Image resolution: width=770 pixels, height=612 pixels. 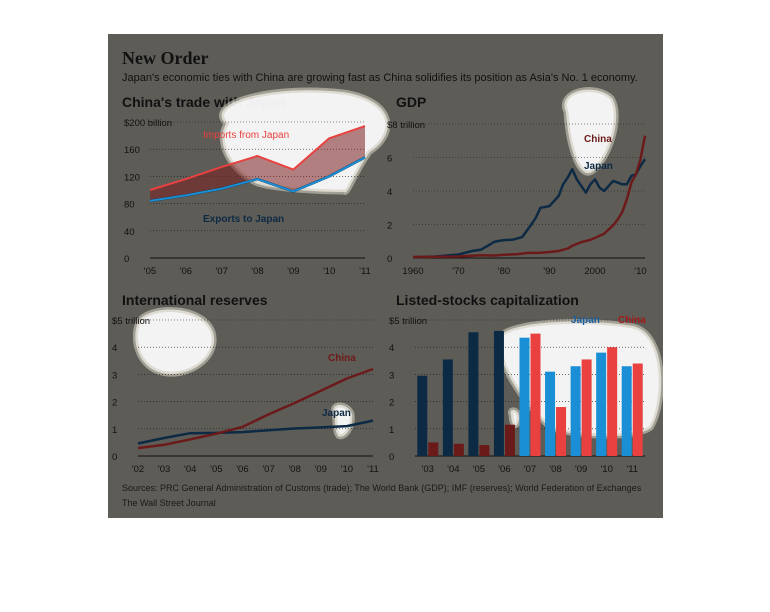 What do you see at coordinates (549, 271) in the screenshot?
I see `gdp-xtick-label: '90` at bounding box center [549, 271].